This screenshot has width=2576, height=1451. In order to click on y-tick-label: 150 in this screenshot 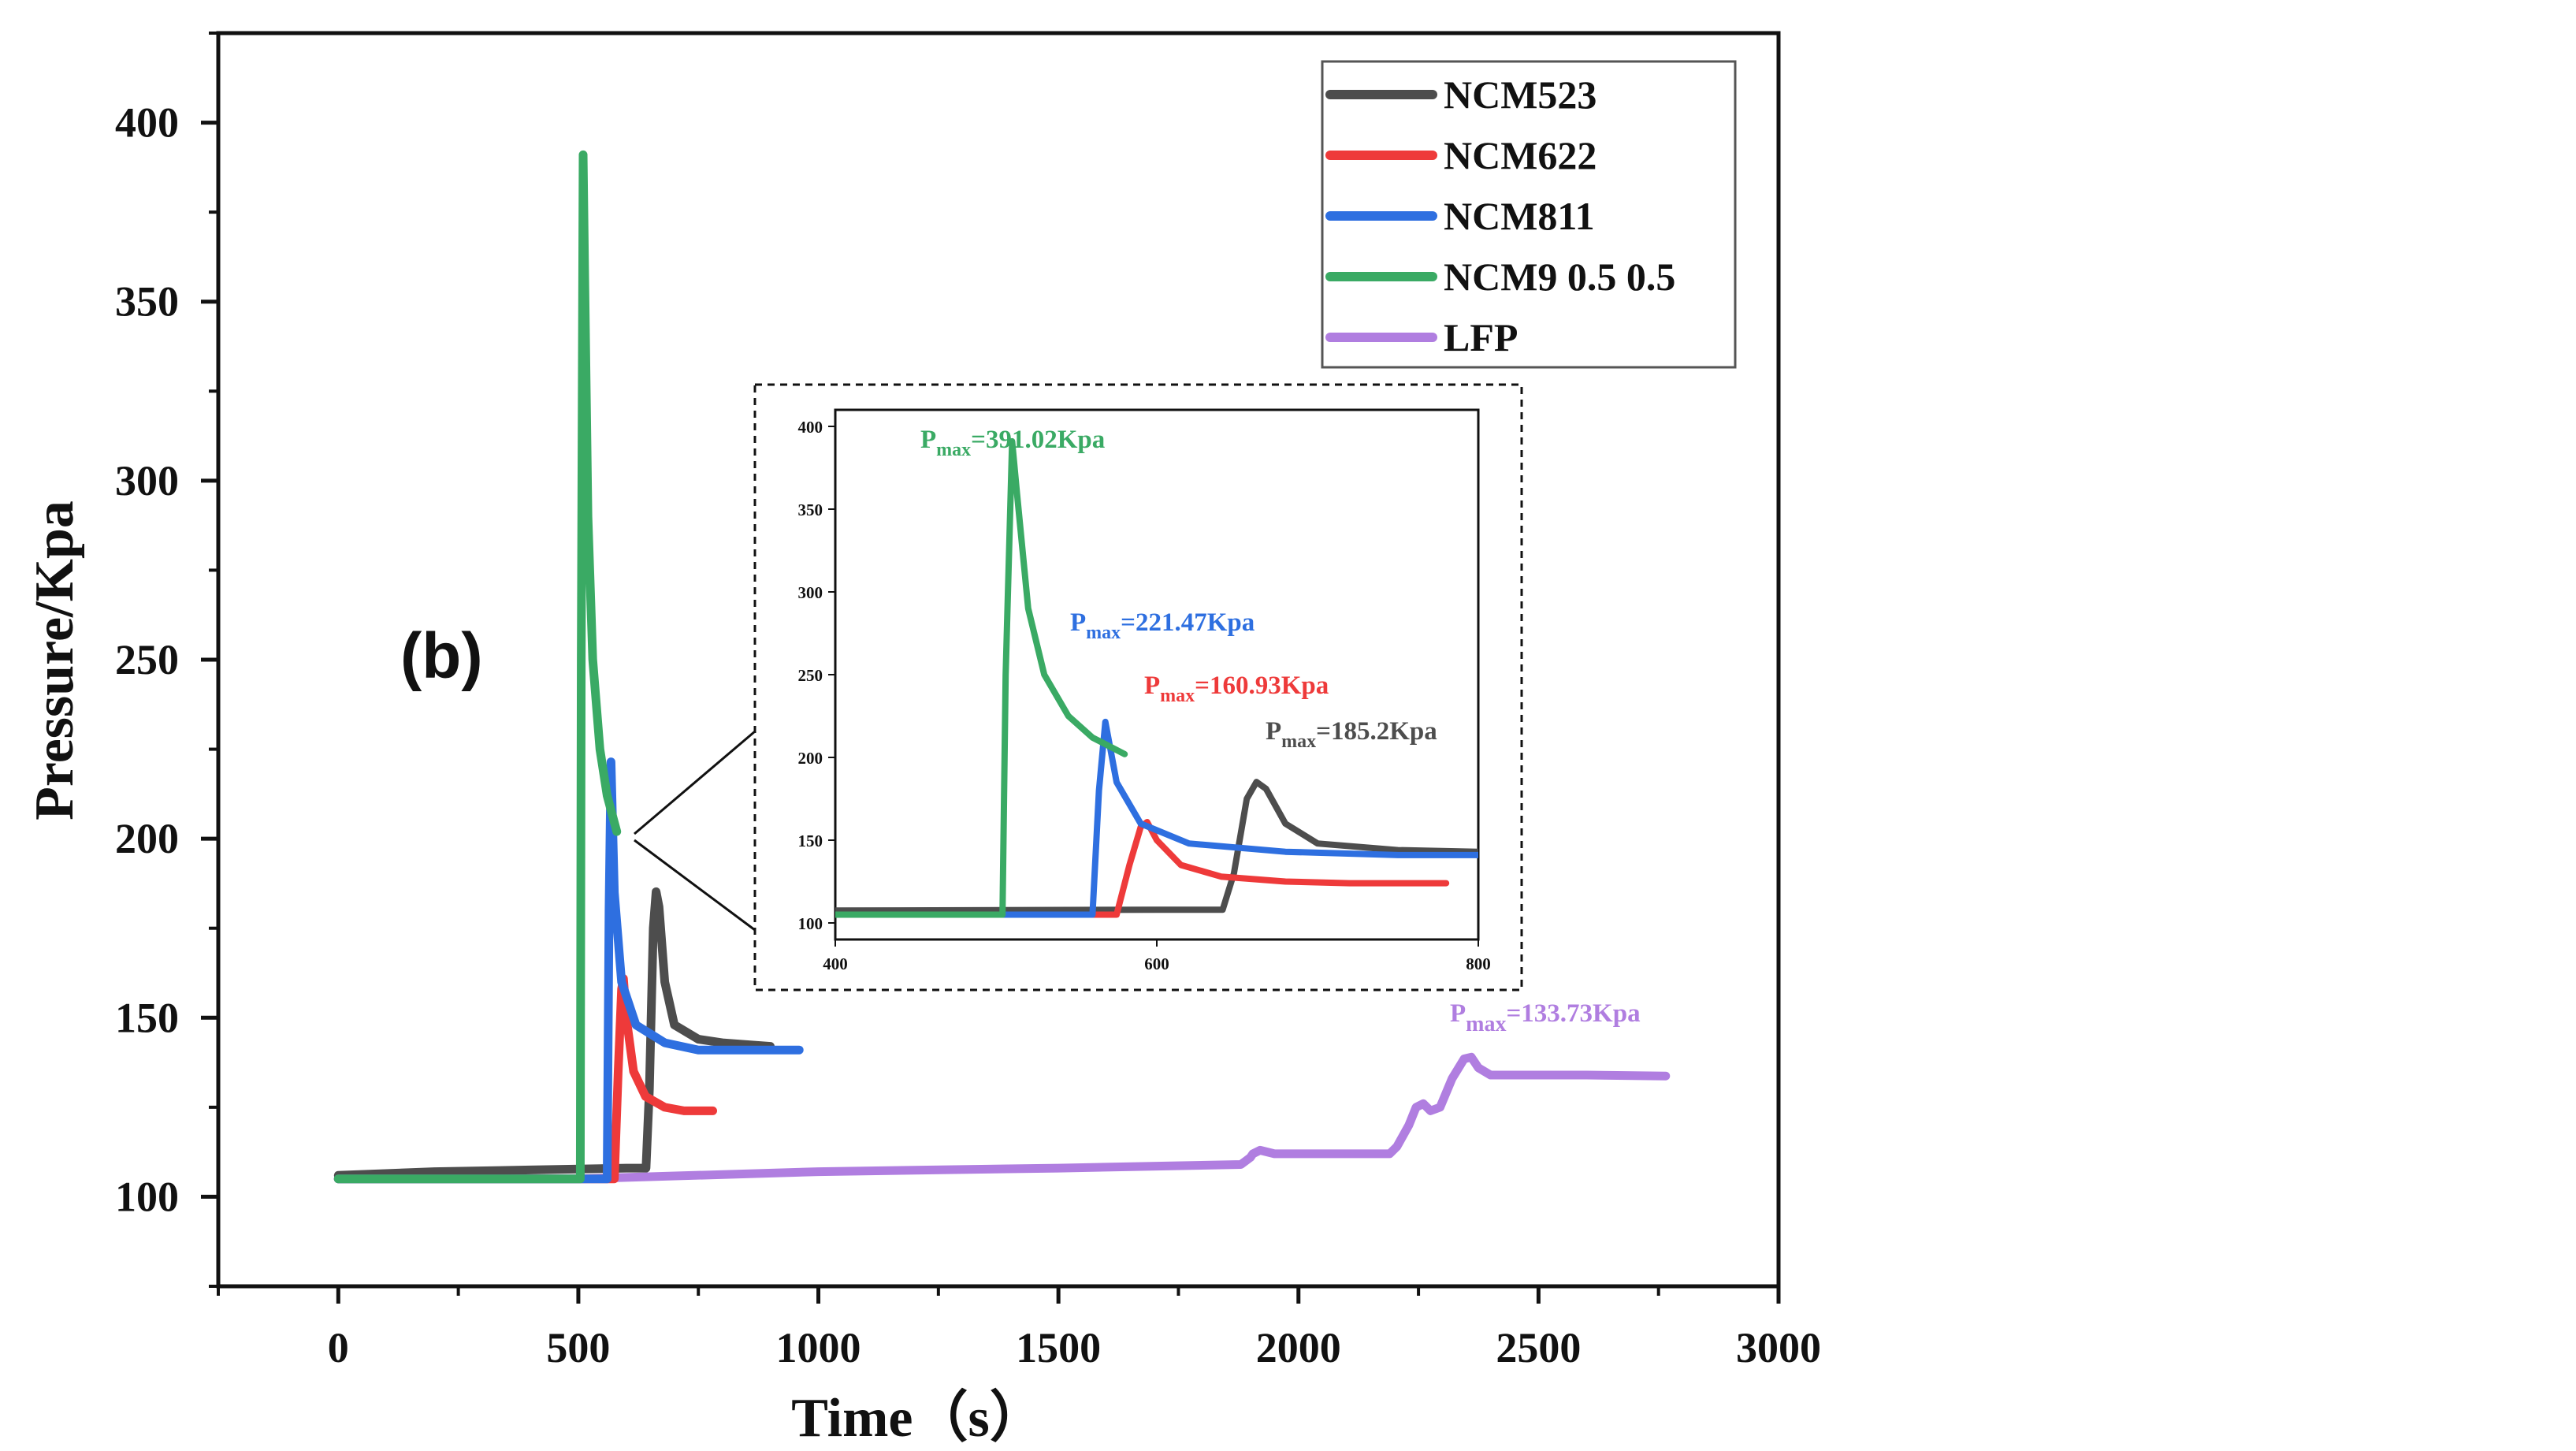, I will do `click(147, 1017)`.